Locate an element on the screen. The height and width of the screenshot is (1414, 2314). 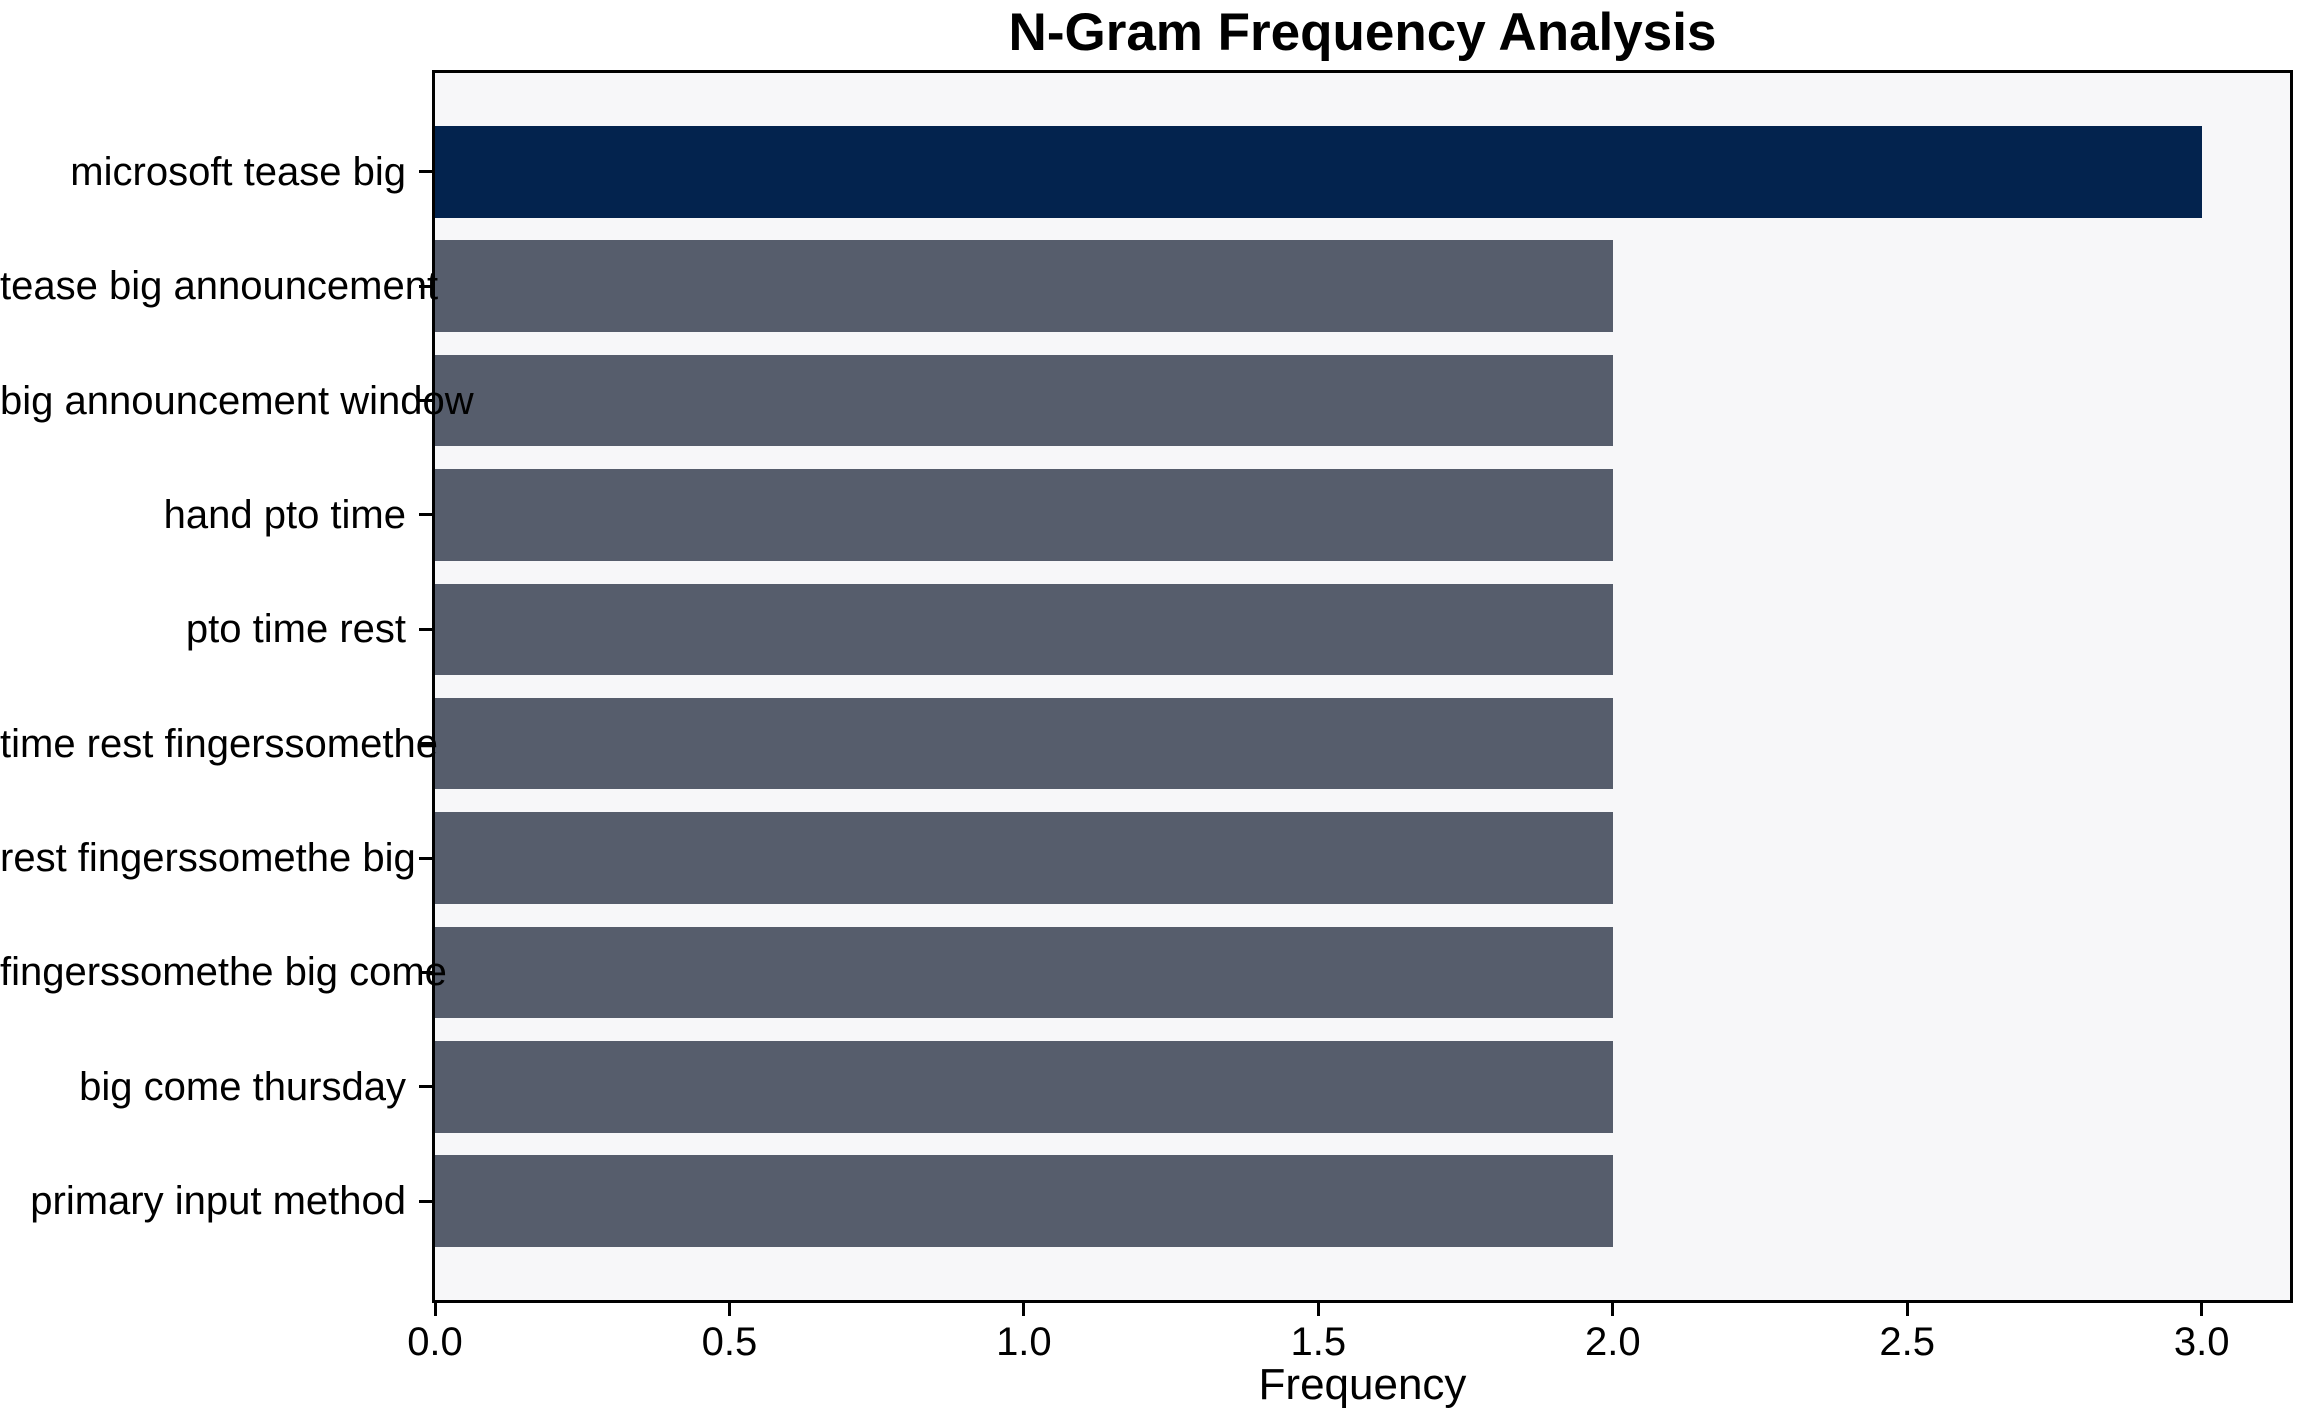
y-tick-label: tease big announcement is located at coordinates (219, 286).